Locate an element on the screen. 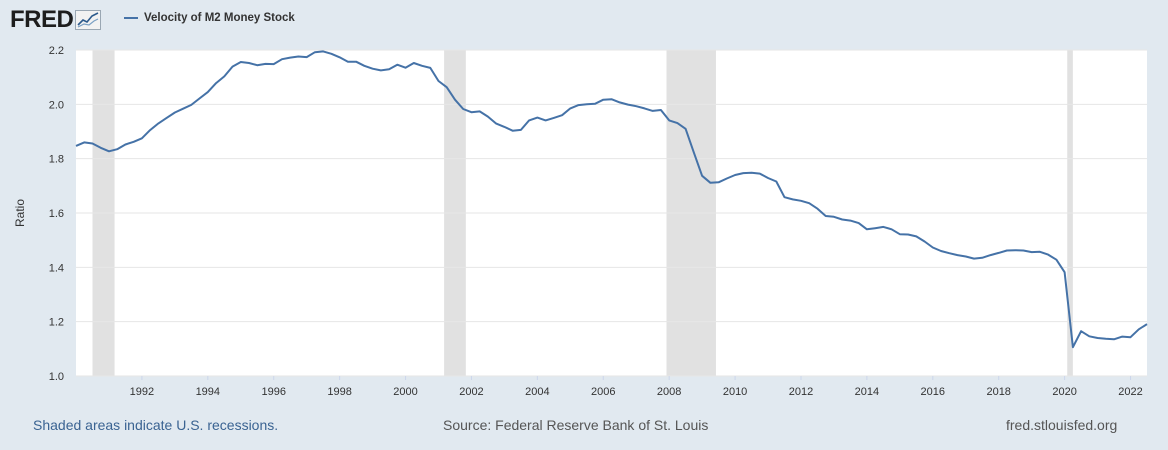 The width and height of the screenshot is (1168, 450). y-axis-ticks: 1.0 1.2 1.4 1.6 1.8 2.0 2.2 is located at coordinates (56, 214).